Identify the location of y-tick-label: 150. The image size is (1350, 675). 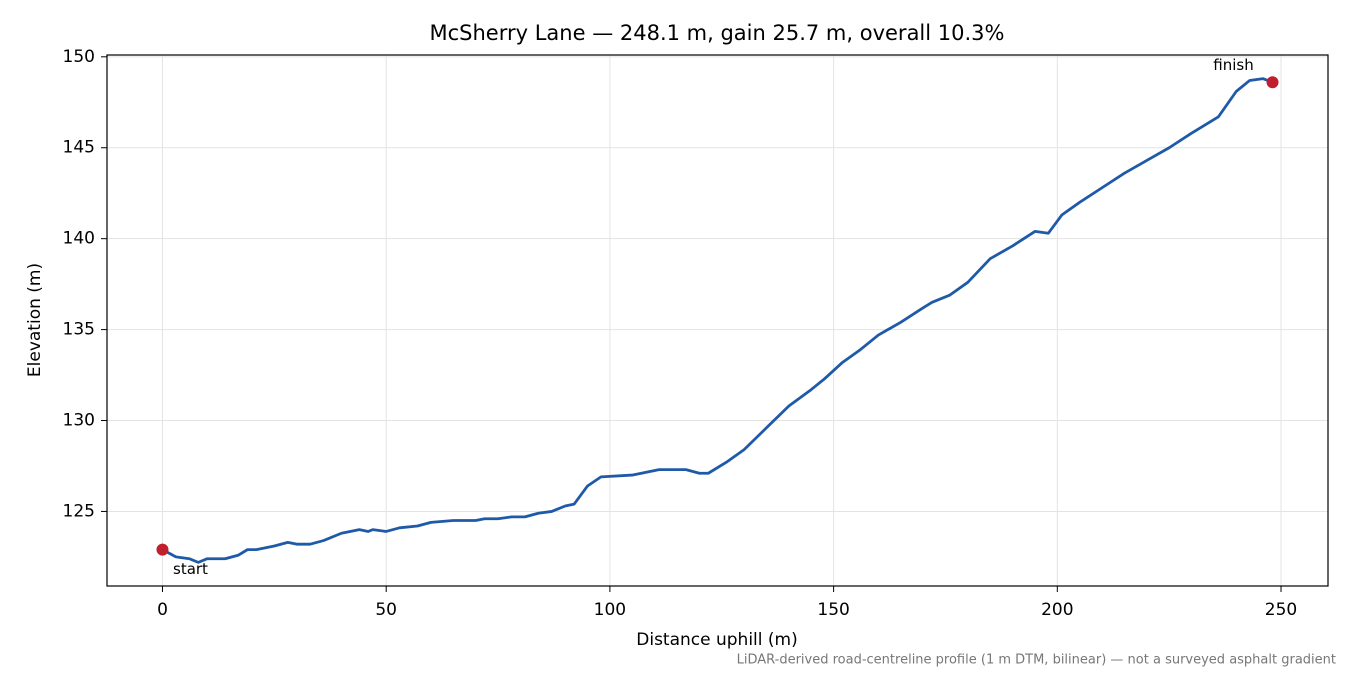
(79, 57).